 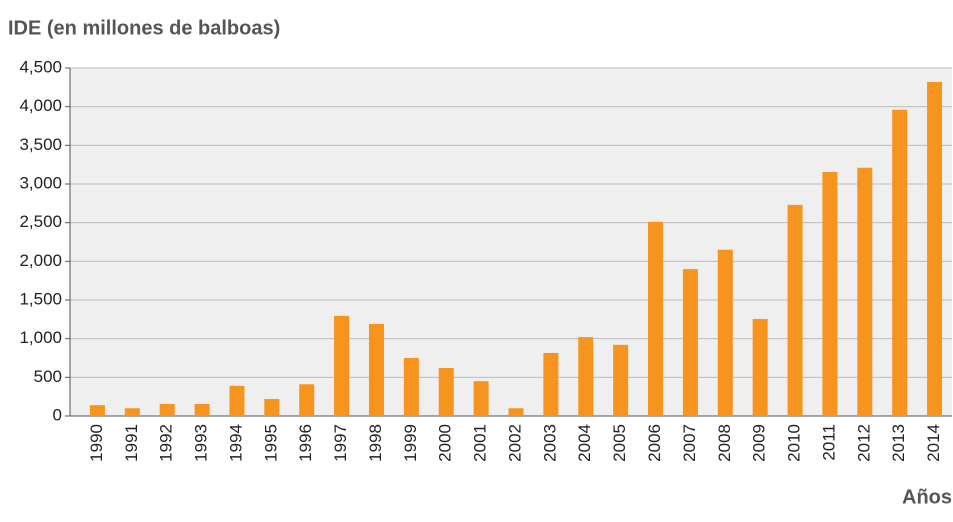 I want to click on x-tick-label: 2008, so click(x=724, y=443).